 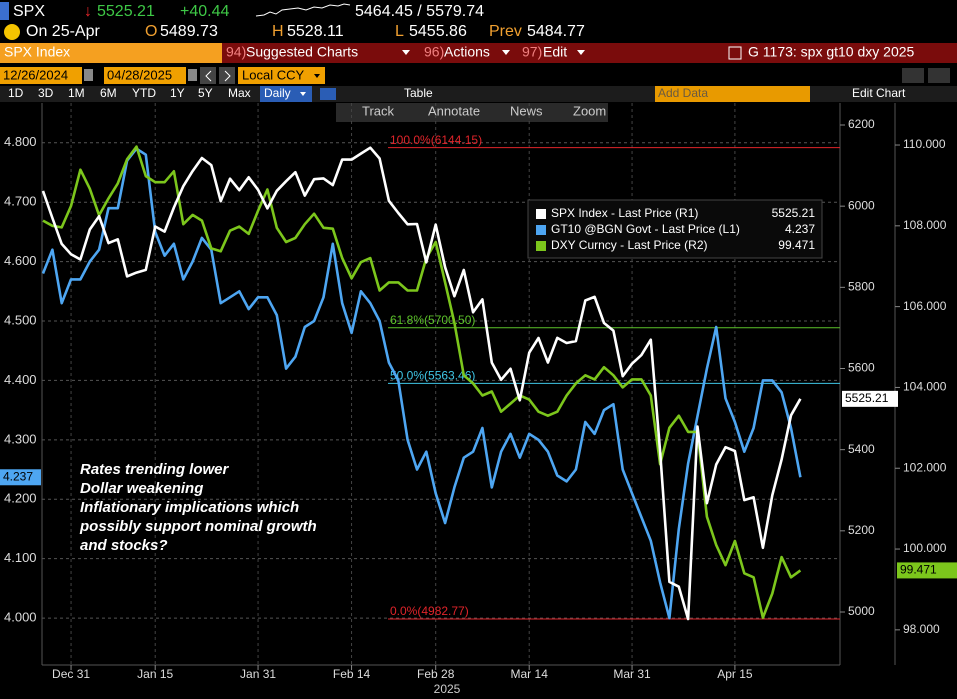 What do you see at coordinates (302, 52) in the screenshot?
I see `menu-label: Suggested Charts` at bounding box center [302, 52].